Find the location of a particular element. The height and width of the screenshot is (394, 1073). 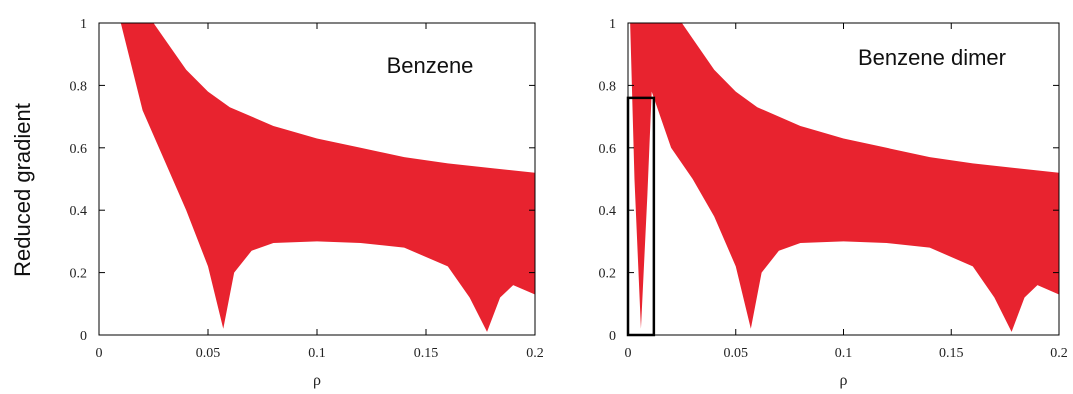

highlight-box is located at coordinates (641, 216).